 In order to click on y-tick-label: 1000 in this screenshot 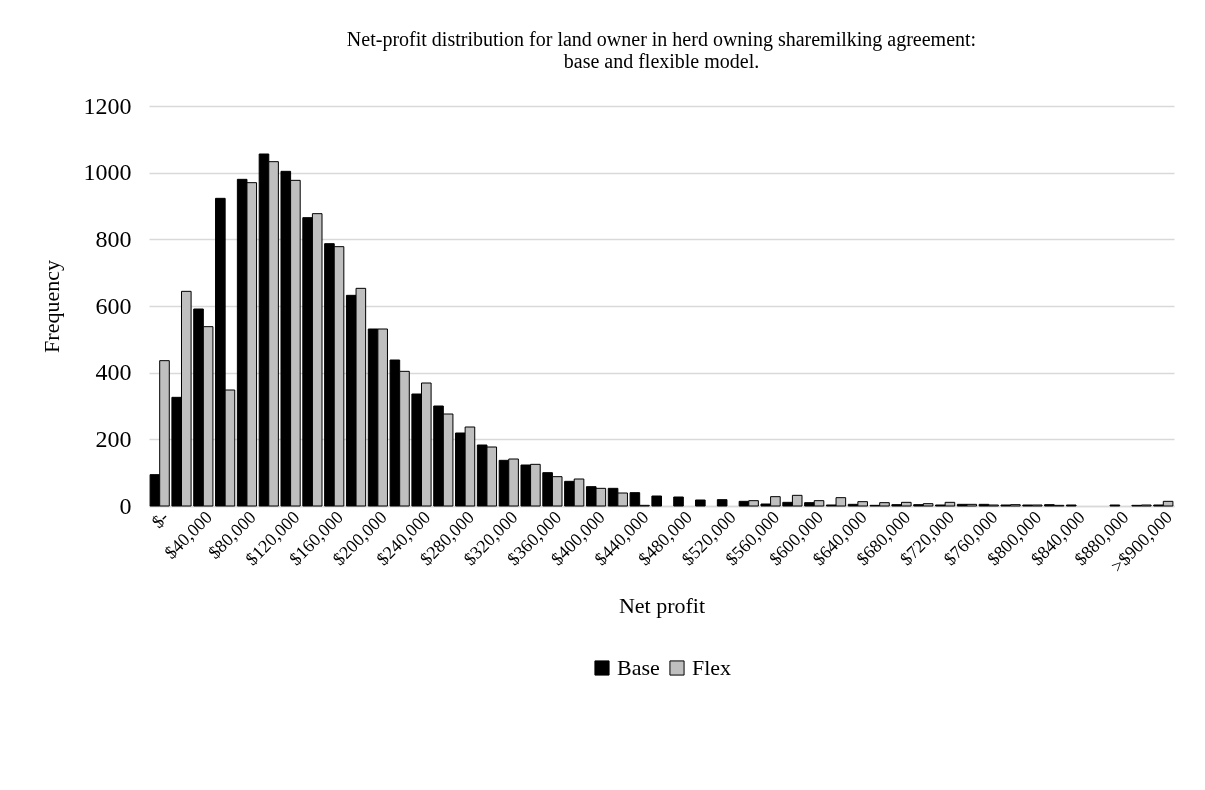, I will do `click(107, 172)`.